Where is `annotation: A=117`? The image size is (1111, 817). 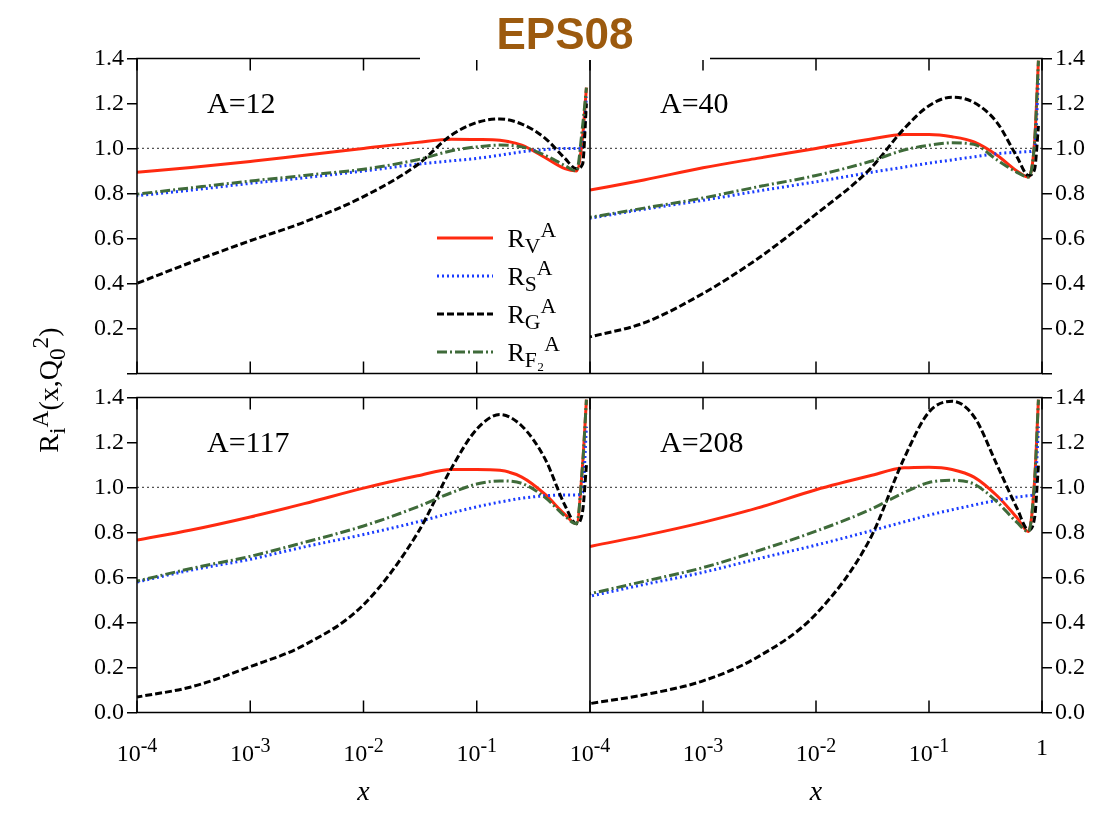 annotation: A=117 is located at coordinates (248, 442).